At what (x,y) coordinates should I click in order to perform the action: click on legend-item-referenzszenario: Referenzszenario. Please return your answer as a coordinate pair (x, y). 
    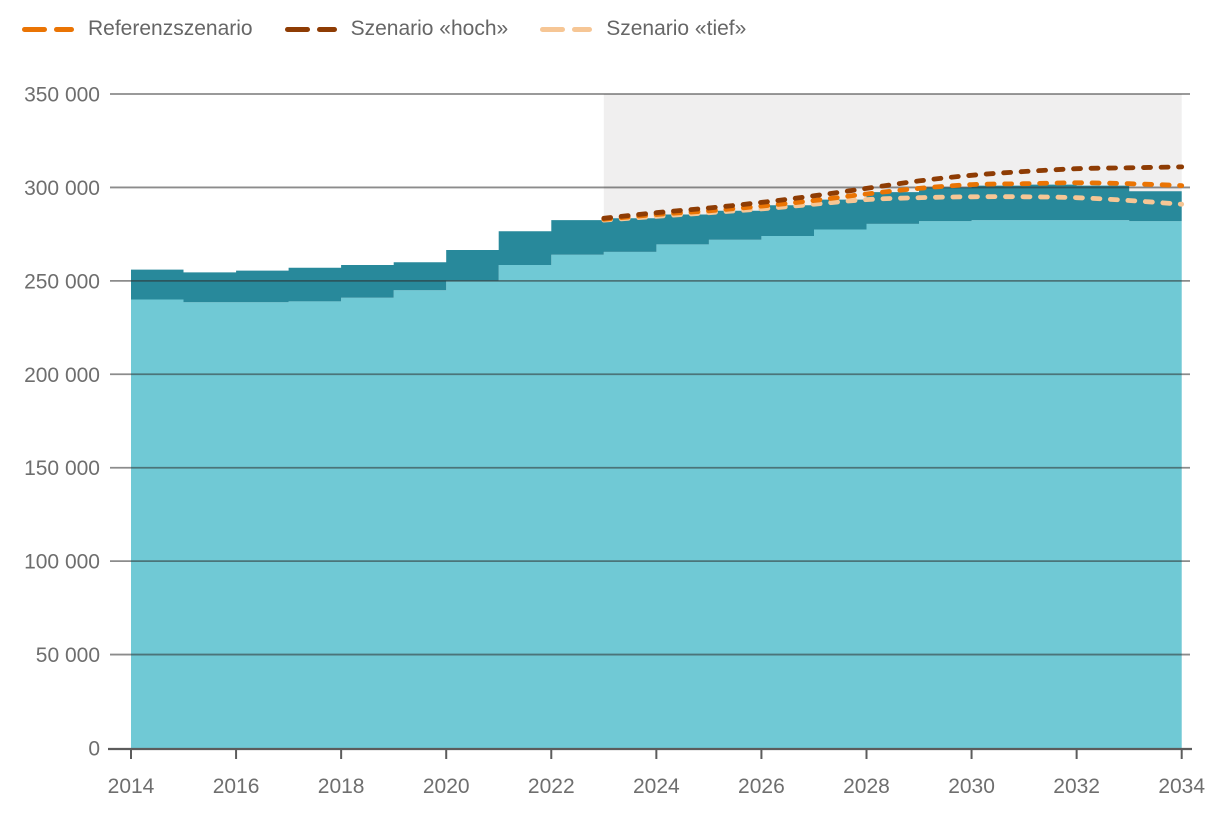
    Looking at the image, I should click on (137, 29).